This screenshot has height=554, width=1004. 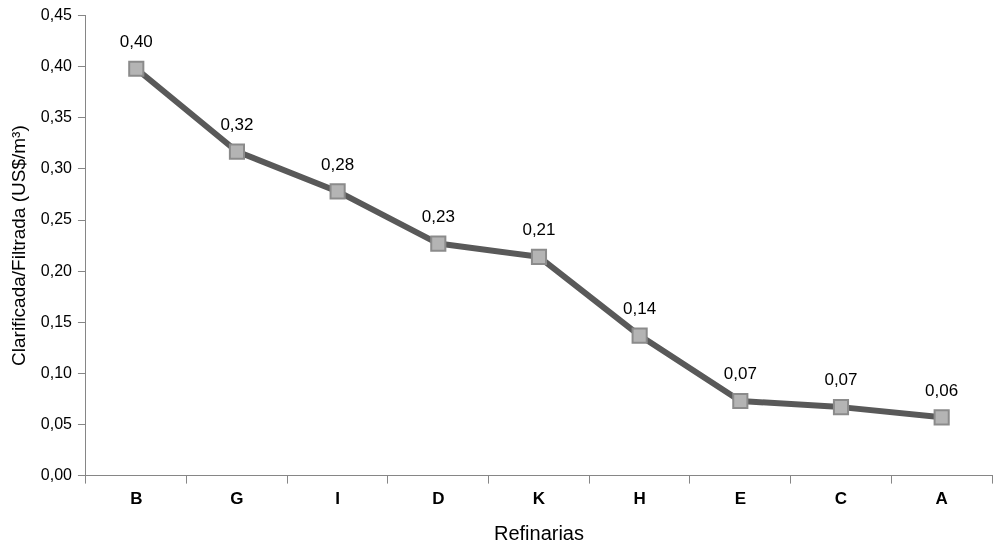 What do you see at coordinates (338, 164) in the screenshot?
I see `data-label: 0,28` at bounding box center [338, 164].